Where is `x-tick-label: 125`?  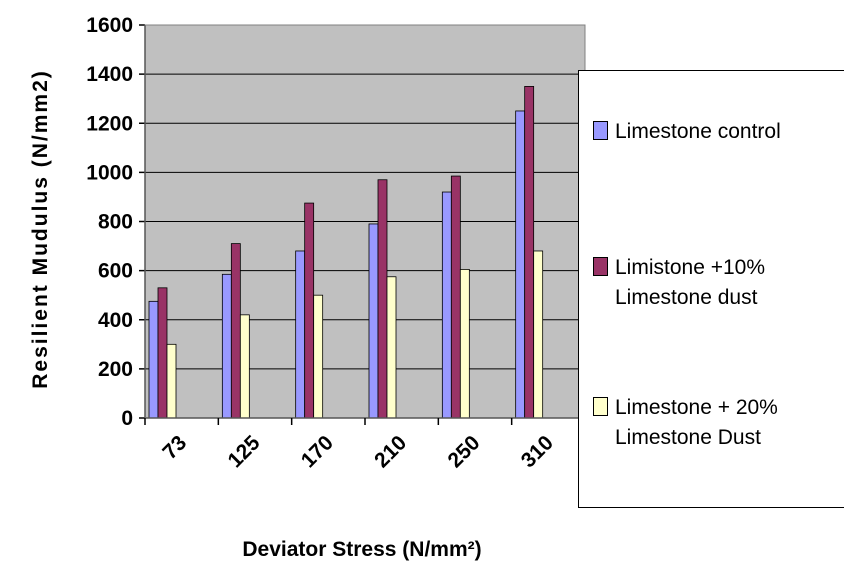 x-tick-label: 125 is located at coordinates (243, 451).